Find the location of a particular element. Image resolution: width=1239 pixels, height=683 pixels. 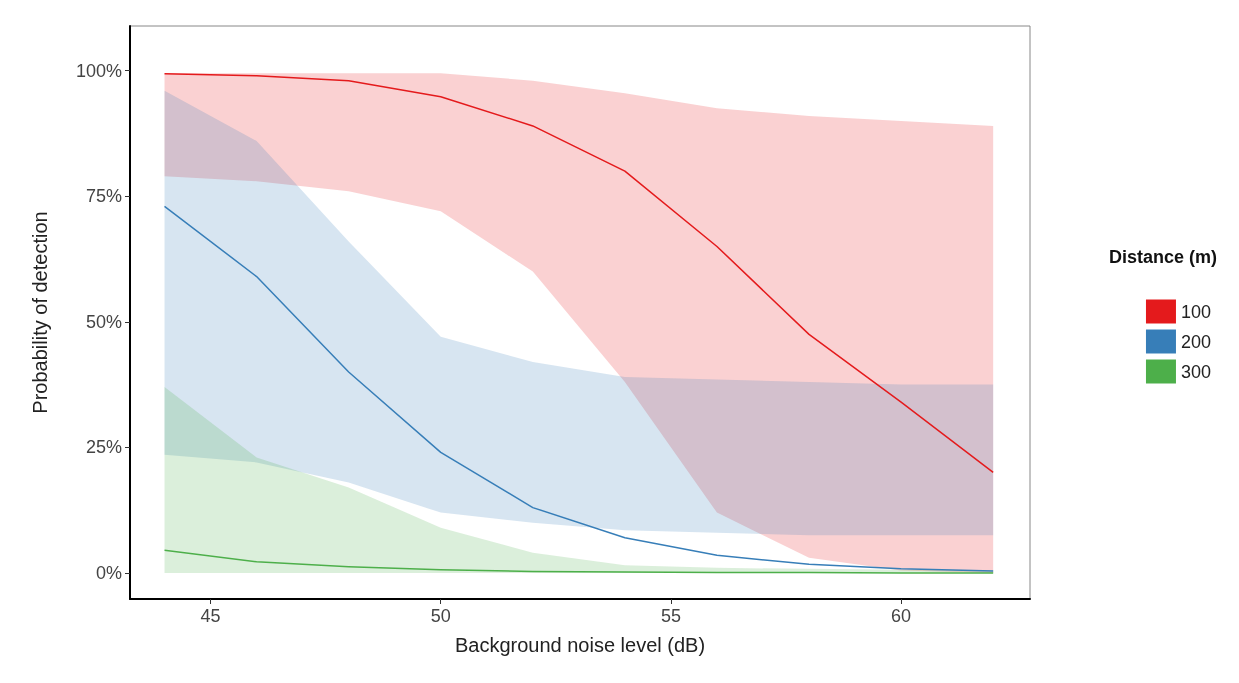

legend-label: 200 is located at coordinates (1196, 341).